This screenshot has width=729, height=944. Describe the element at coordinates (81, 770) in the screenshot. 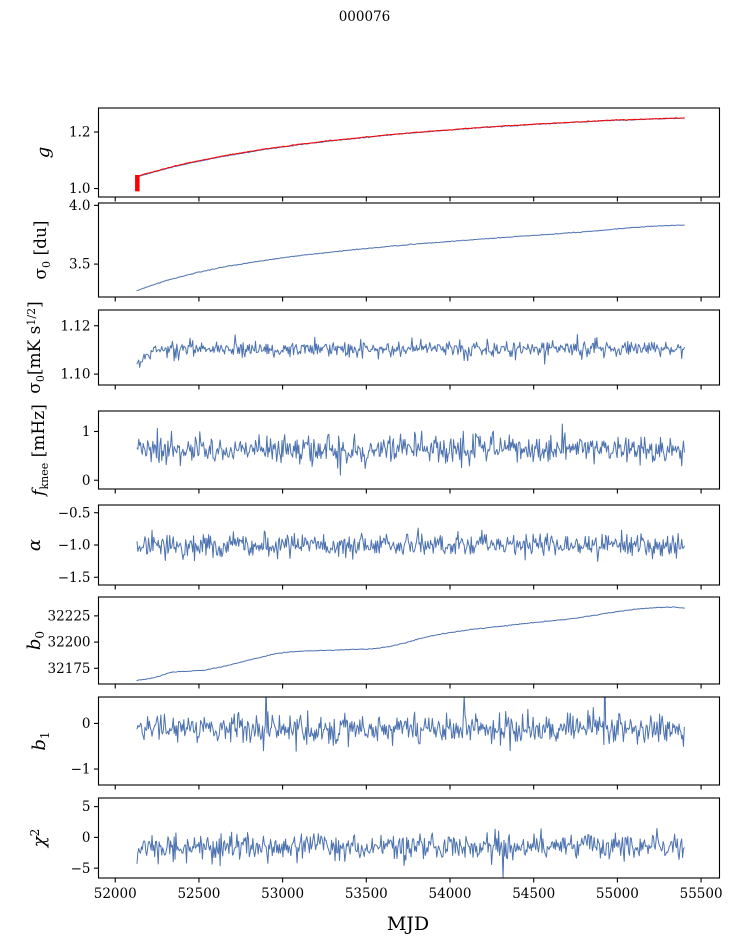

I see `y-tick-label: −1` at that location.